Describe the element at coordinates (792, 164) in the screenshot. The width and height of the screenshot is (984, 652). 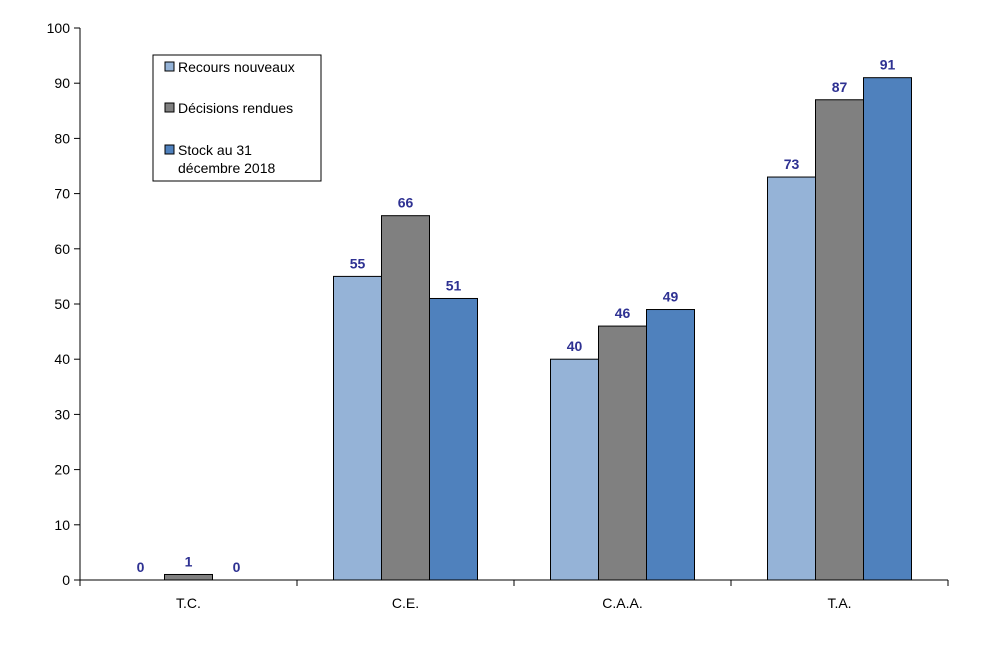
I see `data-label: 73` at that location.